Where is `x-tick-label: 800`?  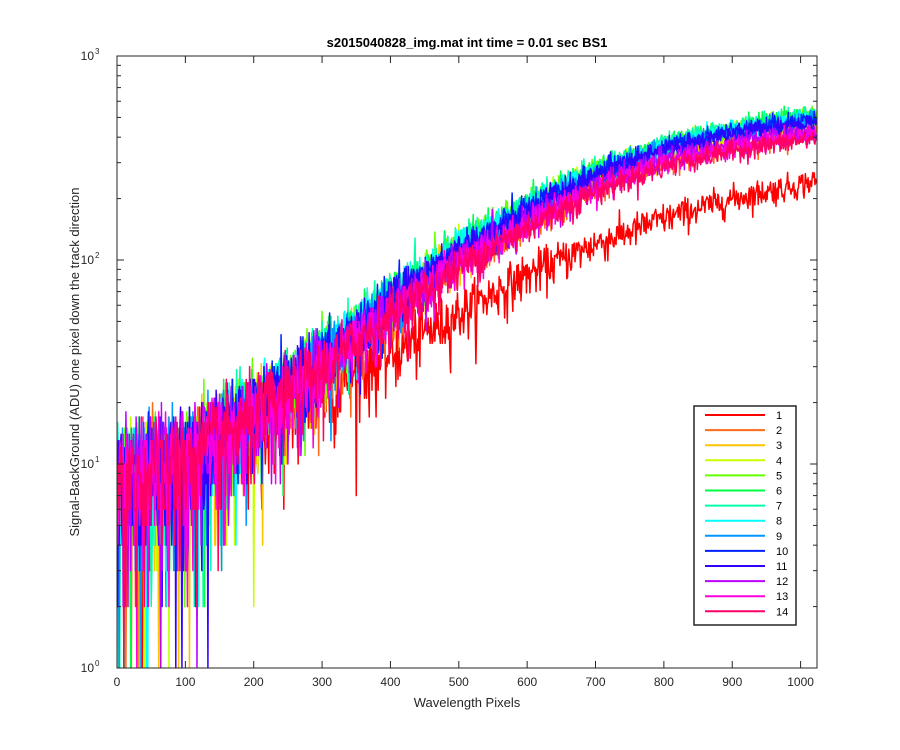 x-tick-label: 800 is located at coordinates (664, 682).